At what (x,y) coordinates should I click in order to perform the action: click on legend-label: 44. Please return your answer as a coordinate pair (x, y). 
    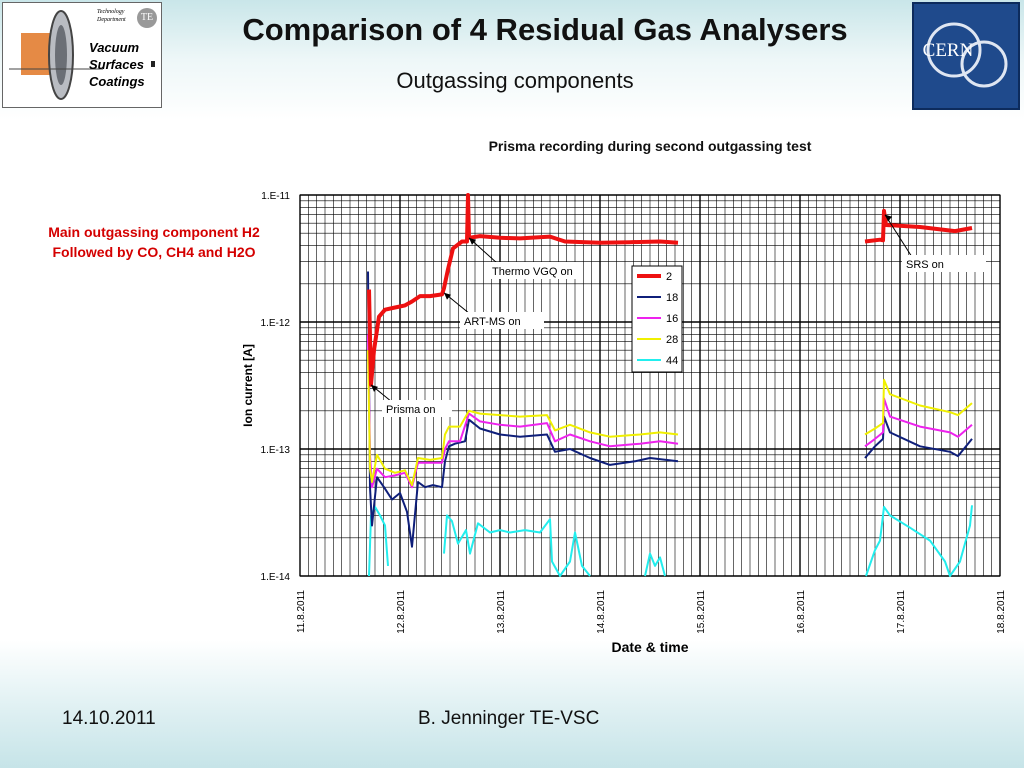
    Looking at the image, I should click on (672, 361).